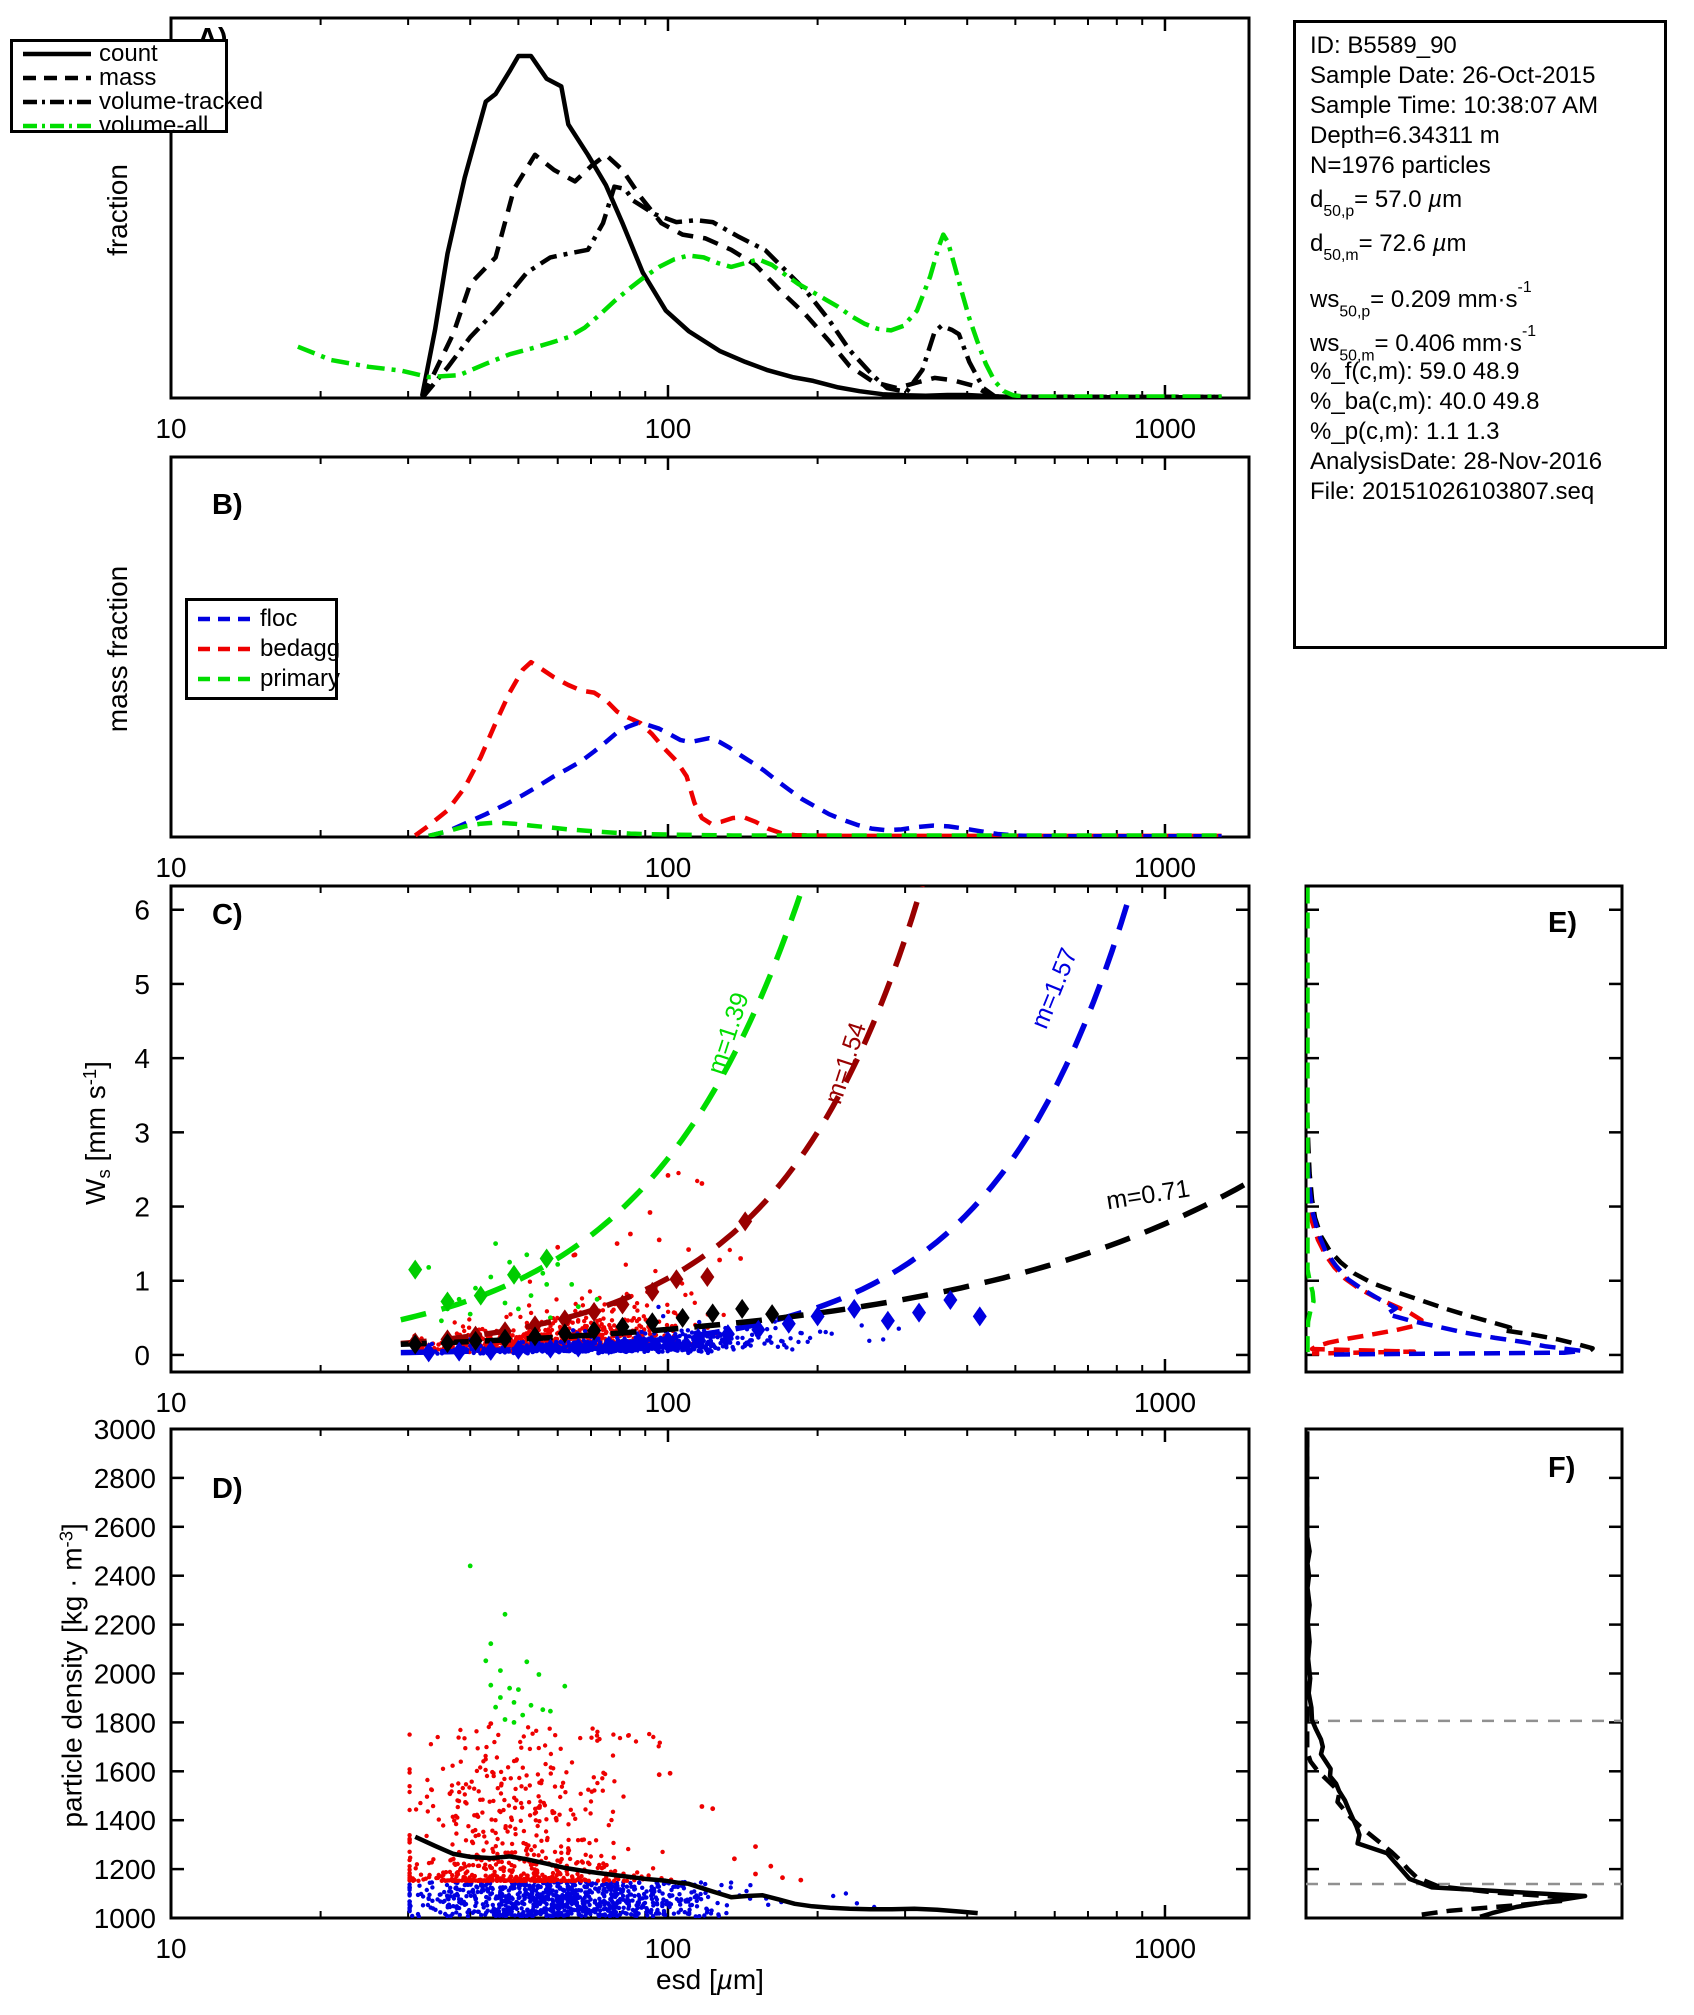  I want to click on tick-or-annotation-label: 6, so click(142, 910).